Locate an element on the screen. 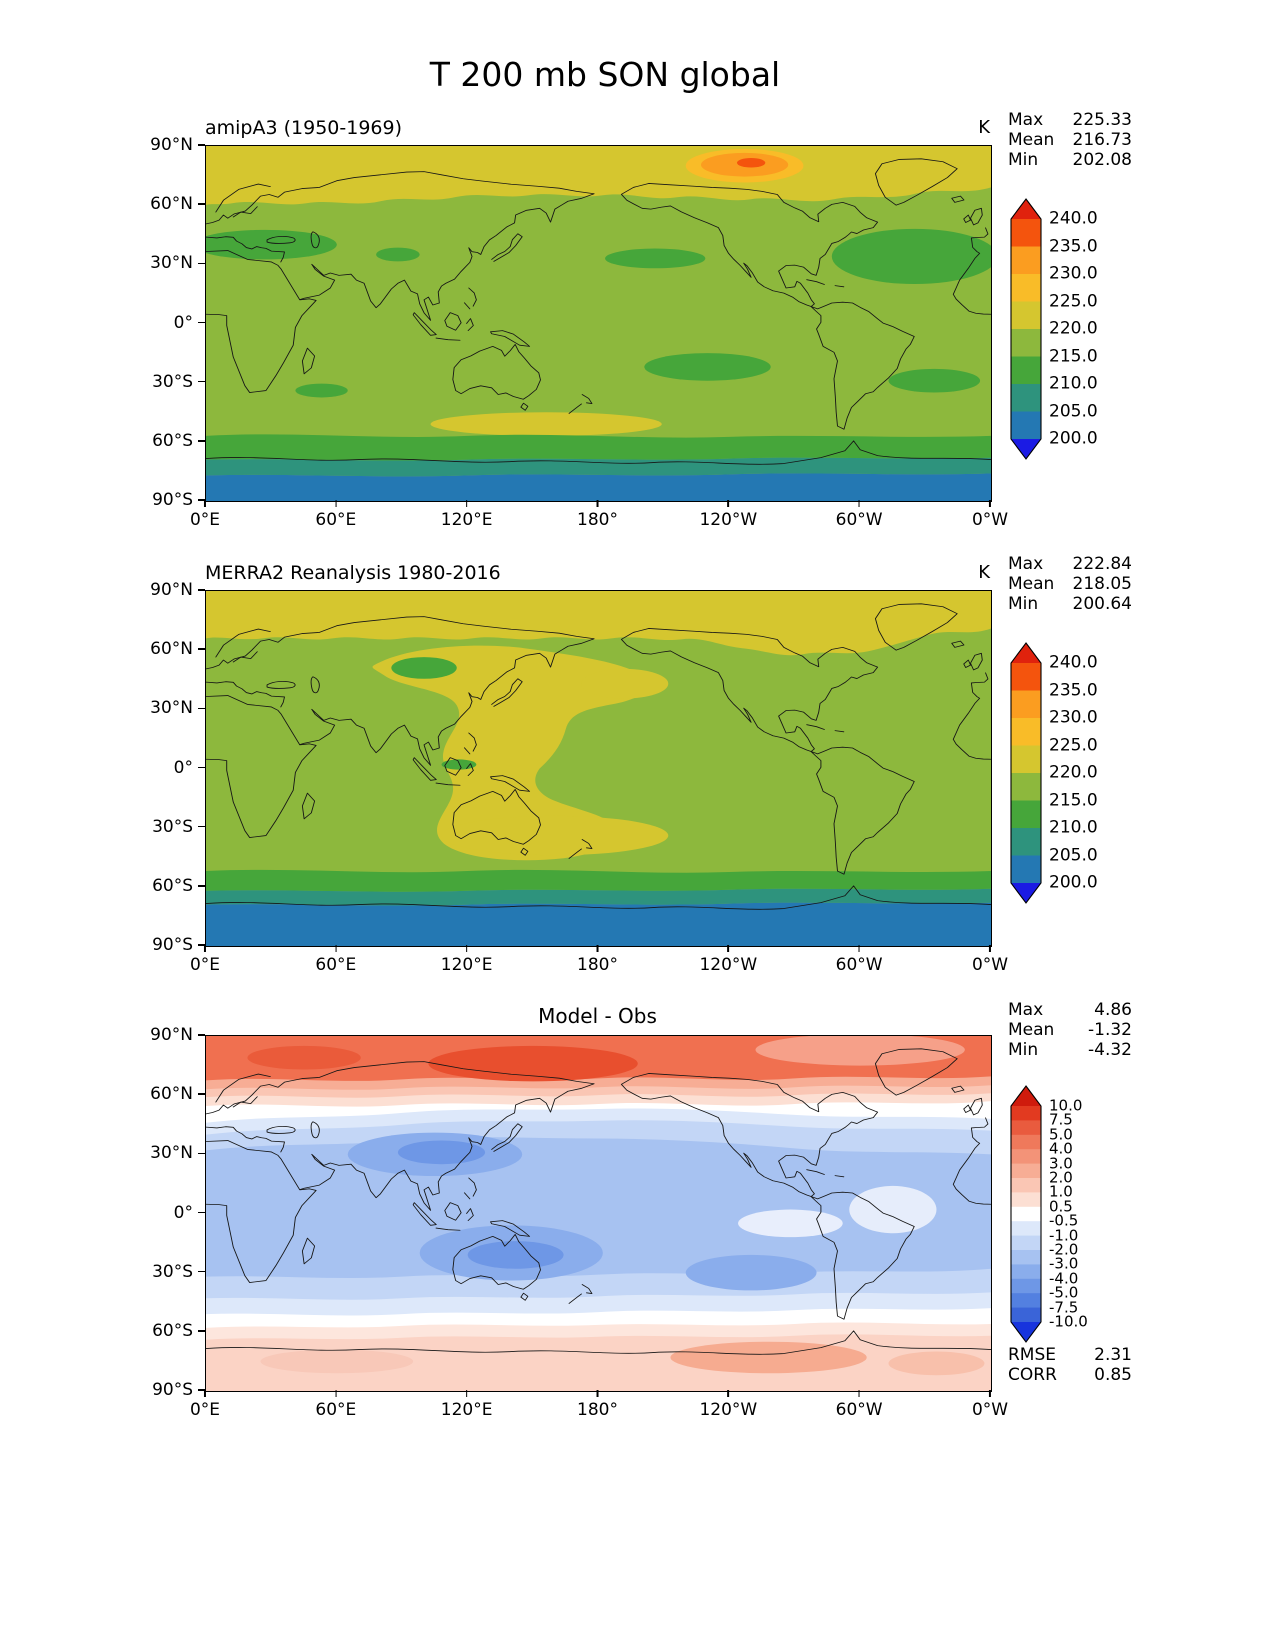 The height and width of the screenshot is (1650, 1275). stat-value: 222.84 is located at coordinates (1102, 564).